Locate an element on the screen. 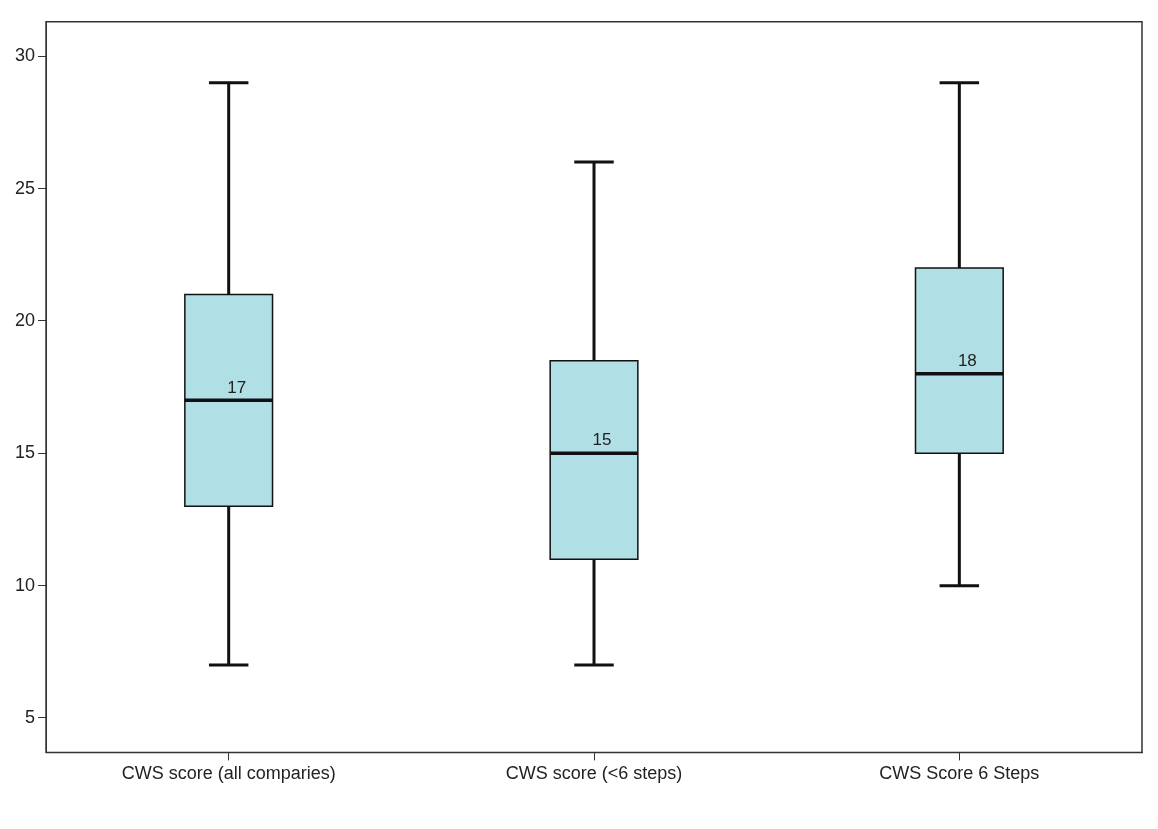  annotation: 17 is located at coordinates (237, 387).